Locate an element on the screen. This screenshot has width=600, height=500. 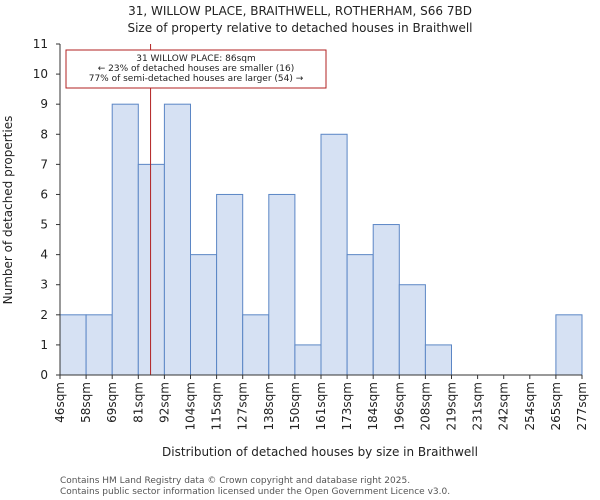
bar-196sqm is located at coordinates (412, 330).